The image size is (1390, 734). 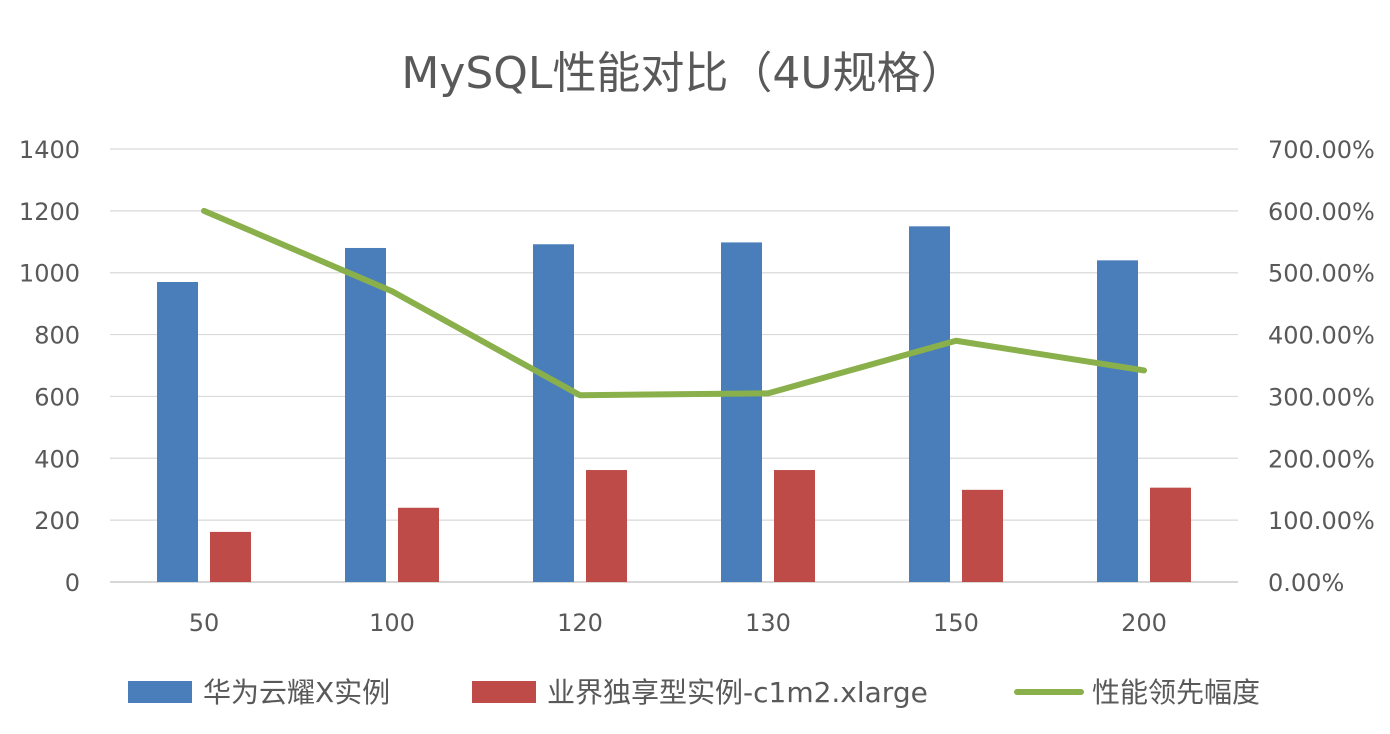 What do you see at coordinates (49, 212) in the screenshot?
I see `left-axis-tick-label: 1200` at bounding box center [49, 212].